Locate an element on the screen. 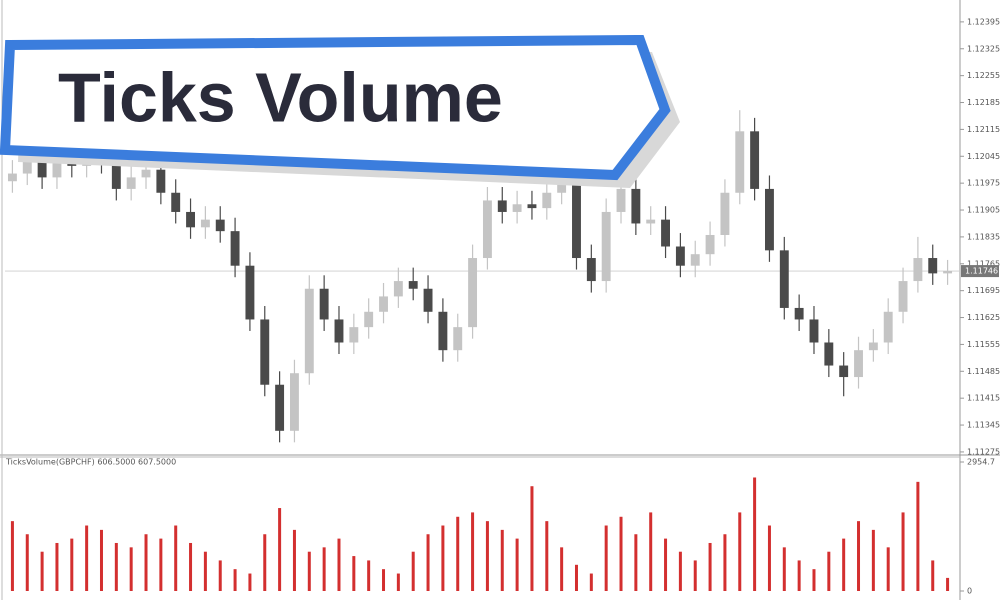 The height and width of the screenshot is (604, 1000). y-tick-label: 1.11555 is located at coordinates (983, 344).